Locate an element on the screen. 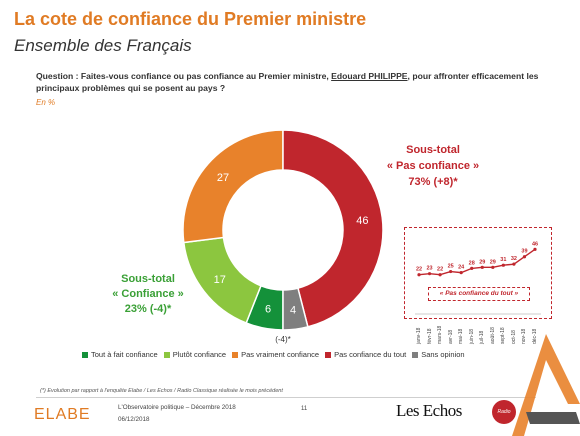 The image size is (580, 436). trend-month-label: sept-18 is located at coordinates (503, 335).